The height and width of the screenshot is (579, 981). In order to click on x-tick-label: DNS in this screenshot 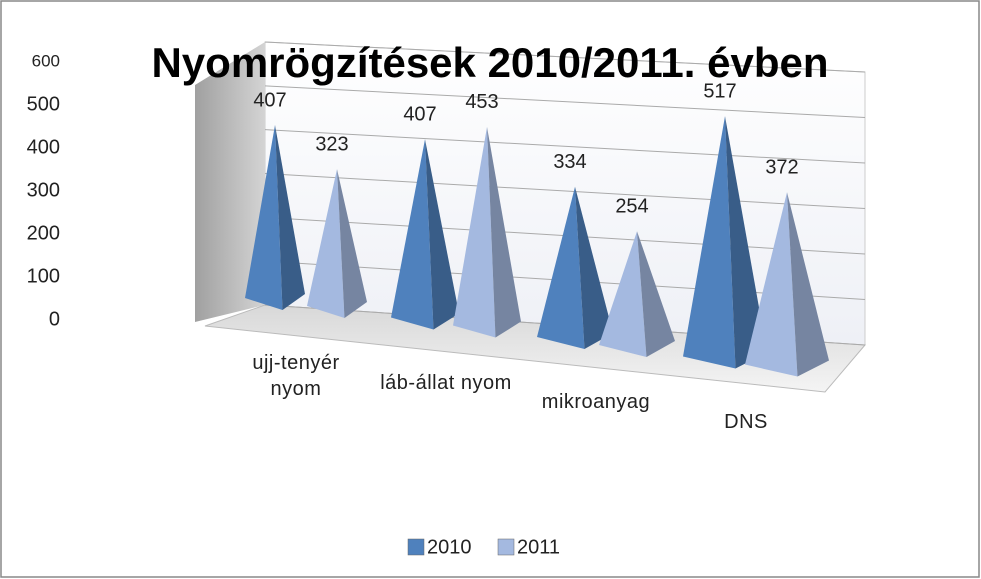, I will do `click(746, 421)`.